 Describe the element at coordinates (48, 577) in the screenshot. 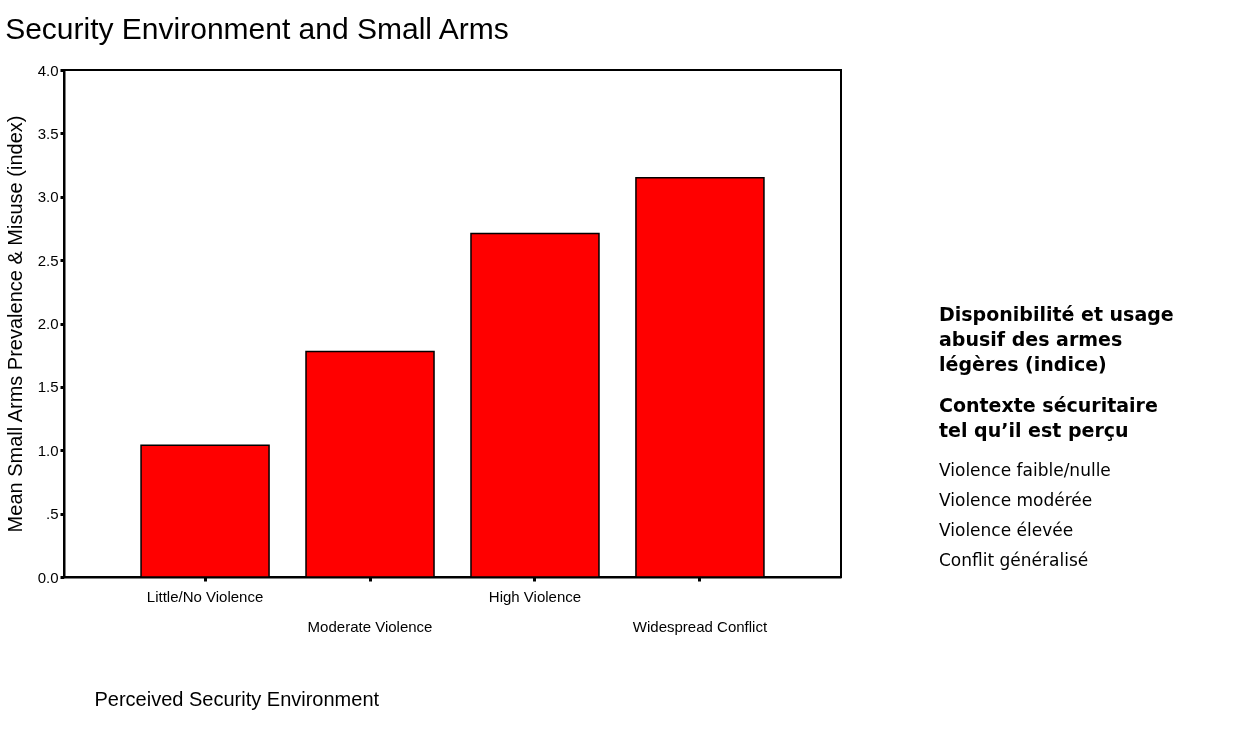

I see `y-tick-label: 0.0` at that location.